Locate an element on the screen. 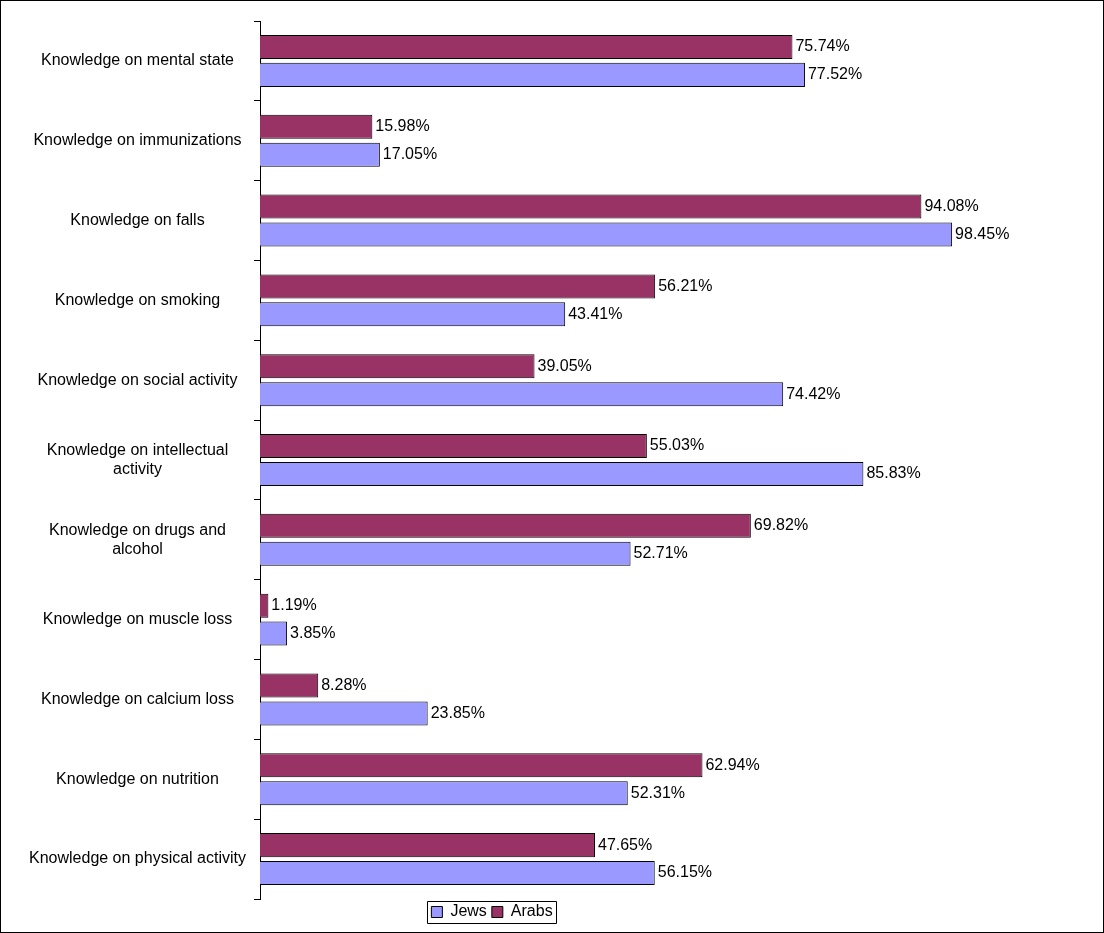 The height and width of the screenshot is (933, 1104). data-label: 62.94% is located at coordinates (732, 764).